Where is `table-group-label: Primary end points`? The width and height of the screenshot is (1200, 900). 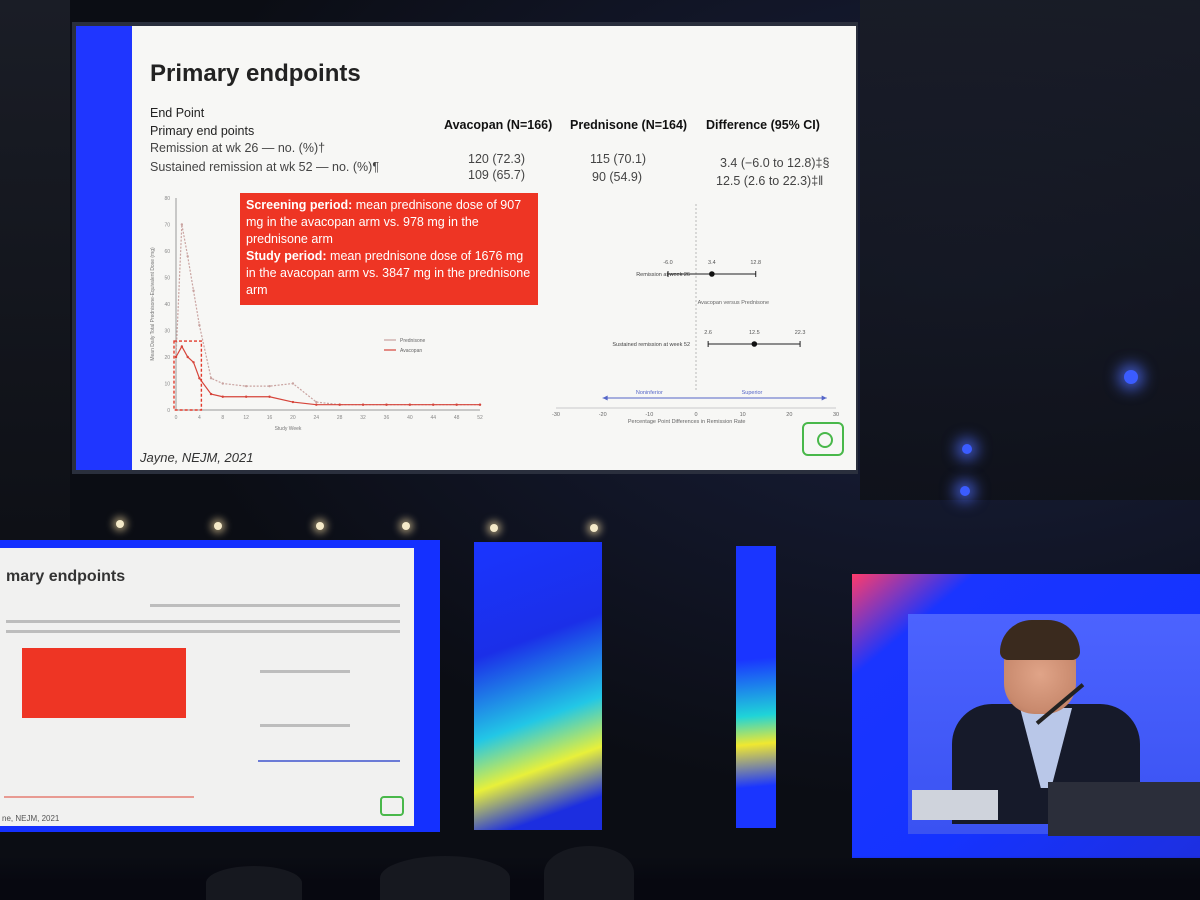
table-group-label: Primary end points is located at coordinates (202, 131).